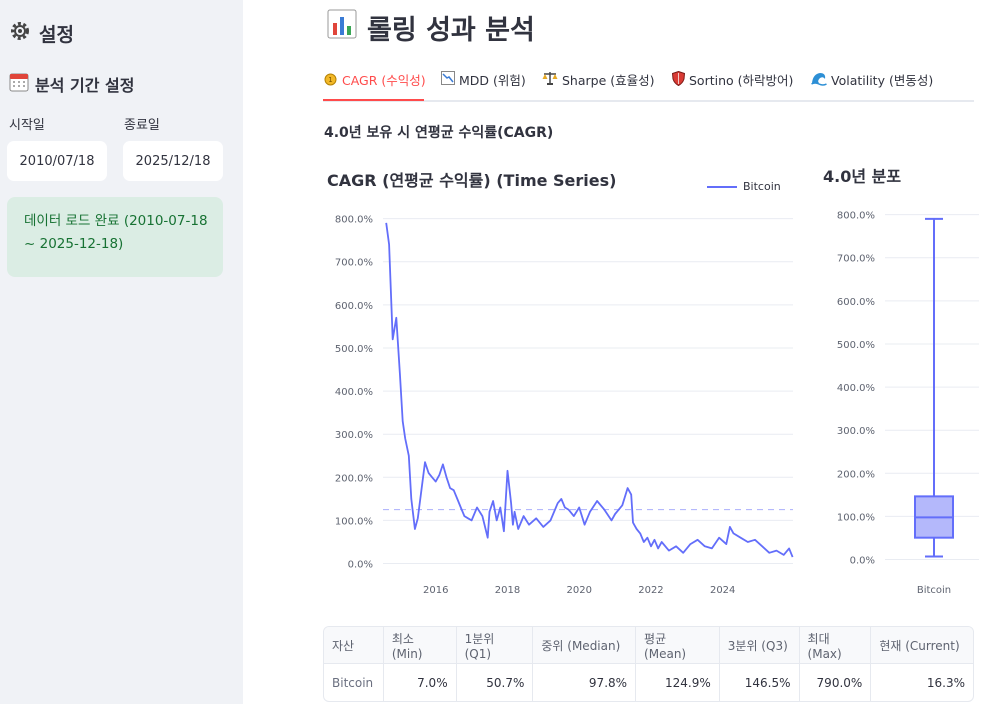  I want to click on box-y-tick-label: 400.0%, so click(856, 388).